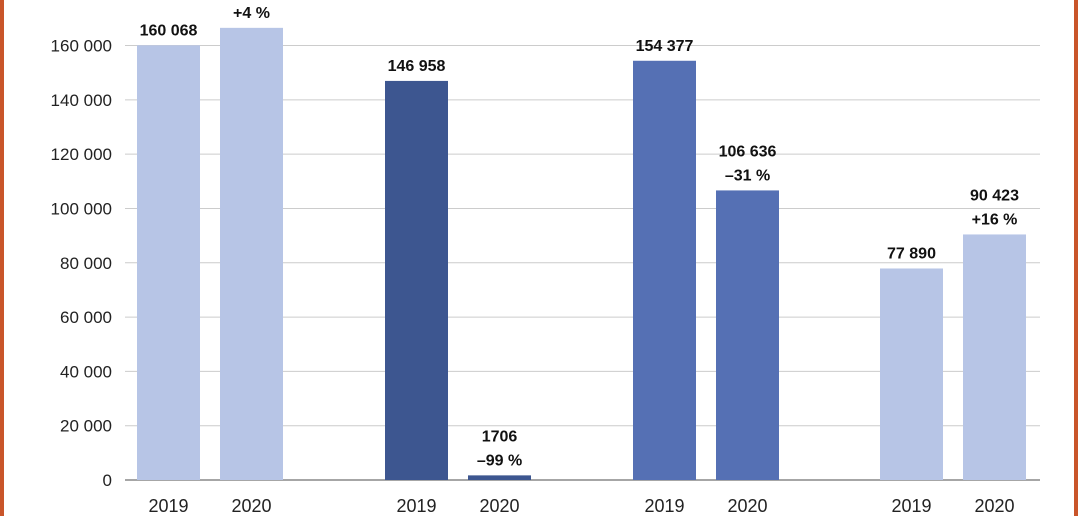 The width and height of the screenshot is (1078, 516). Describe the element at coordinates (81, 208) in the screenshot. I see `y-tick-label: 100 000` at that location.